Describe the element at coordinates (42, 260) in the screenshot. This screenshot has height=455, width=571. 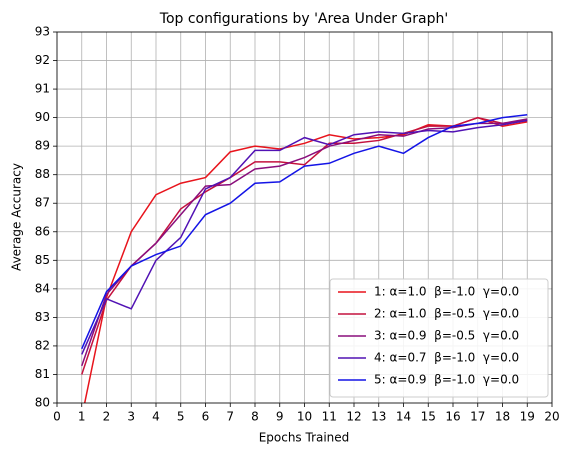
I see `y-tick-label: 85` at that location.